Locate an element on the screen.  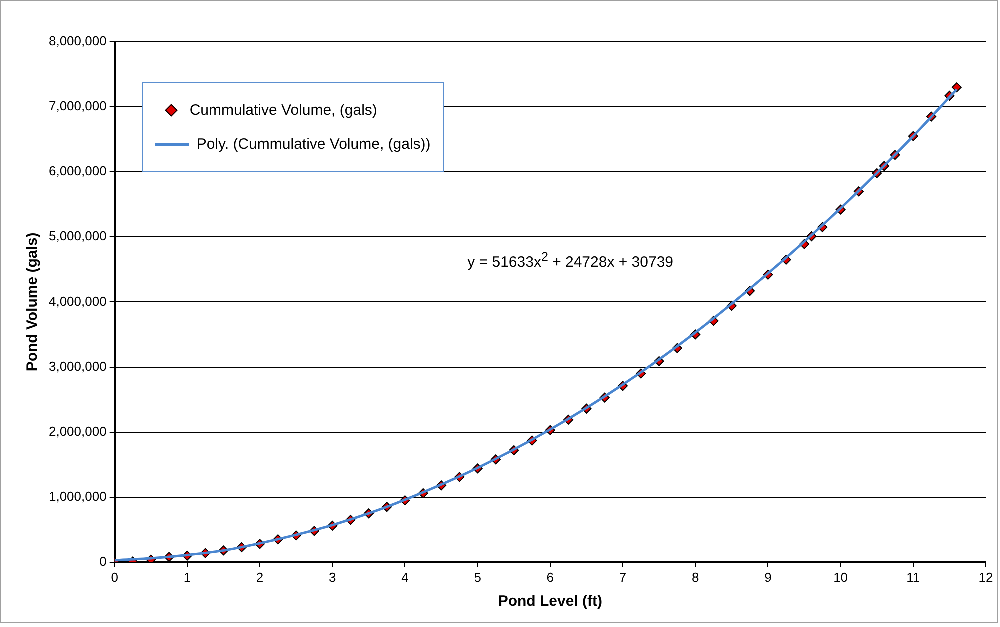
x-tick-label: 11 is located at coordinates (913, 577).